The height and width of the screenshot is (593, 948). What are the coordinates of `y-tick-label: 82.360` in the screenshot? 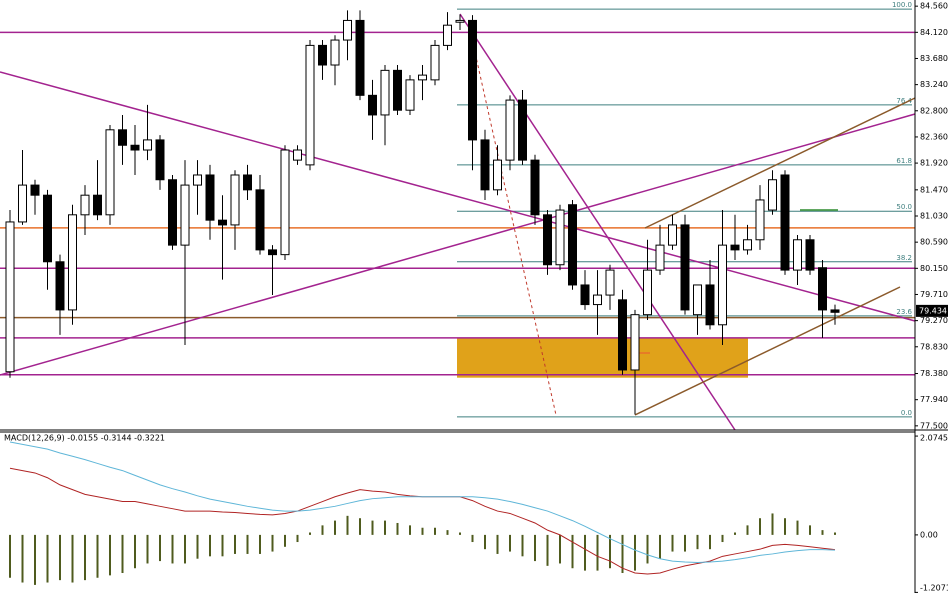 It's located at (934, 136).